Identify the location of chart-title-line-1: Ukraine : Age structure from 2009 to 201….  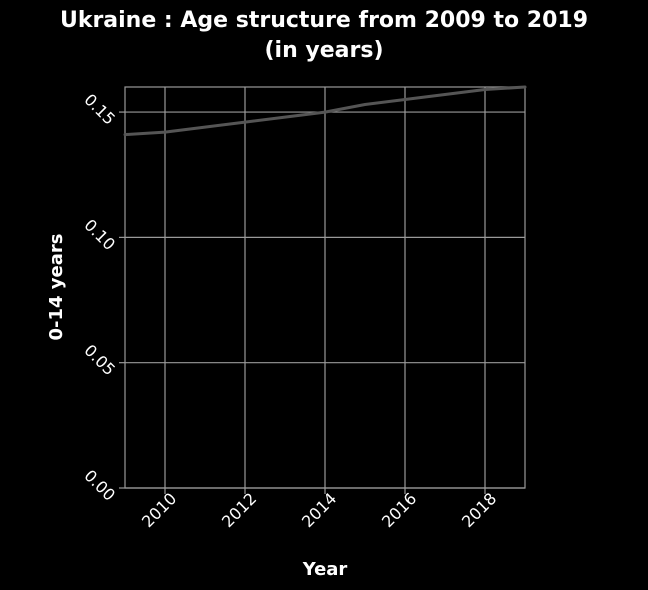
(324, 20).